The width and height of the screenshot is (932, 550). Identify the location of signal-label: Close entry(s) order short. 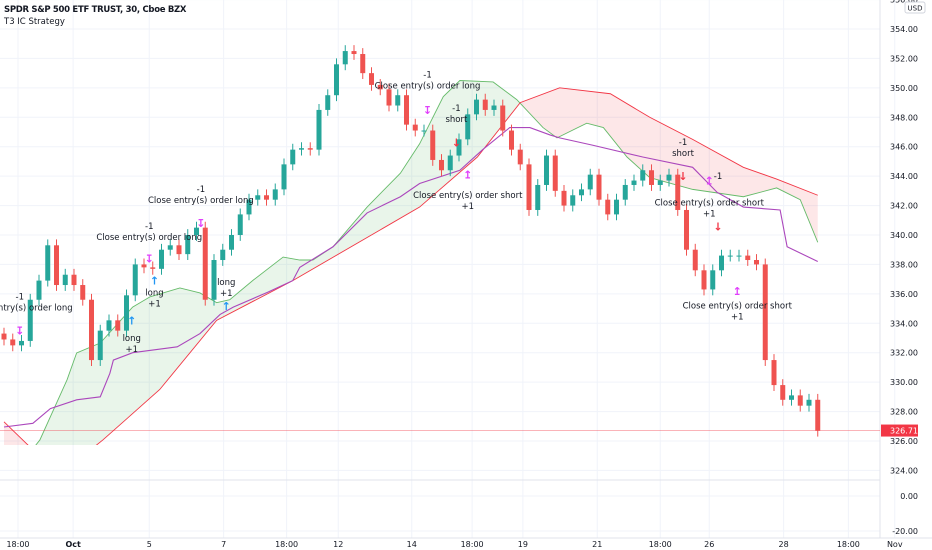
(738, 307).